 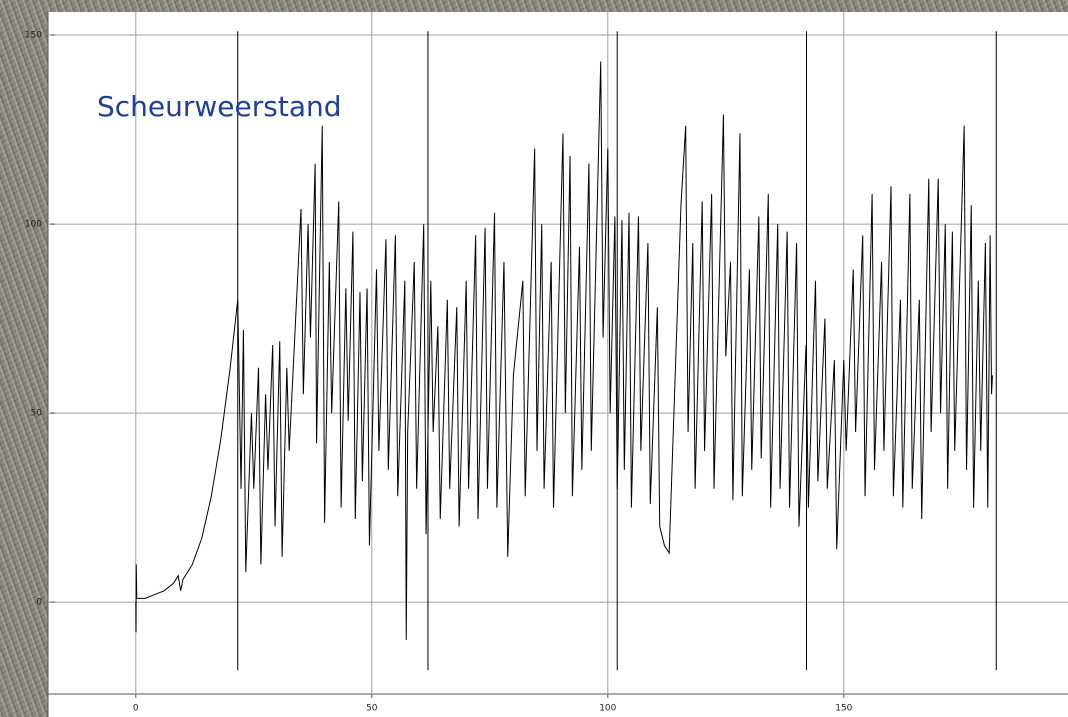 What do you see at coordinates (33, 36) in the screenshot?
I see `y-tick-label: 150` at bounding box center [33, 36].